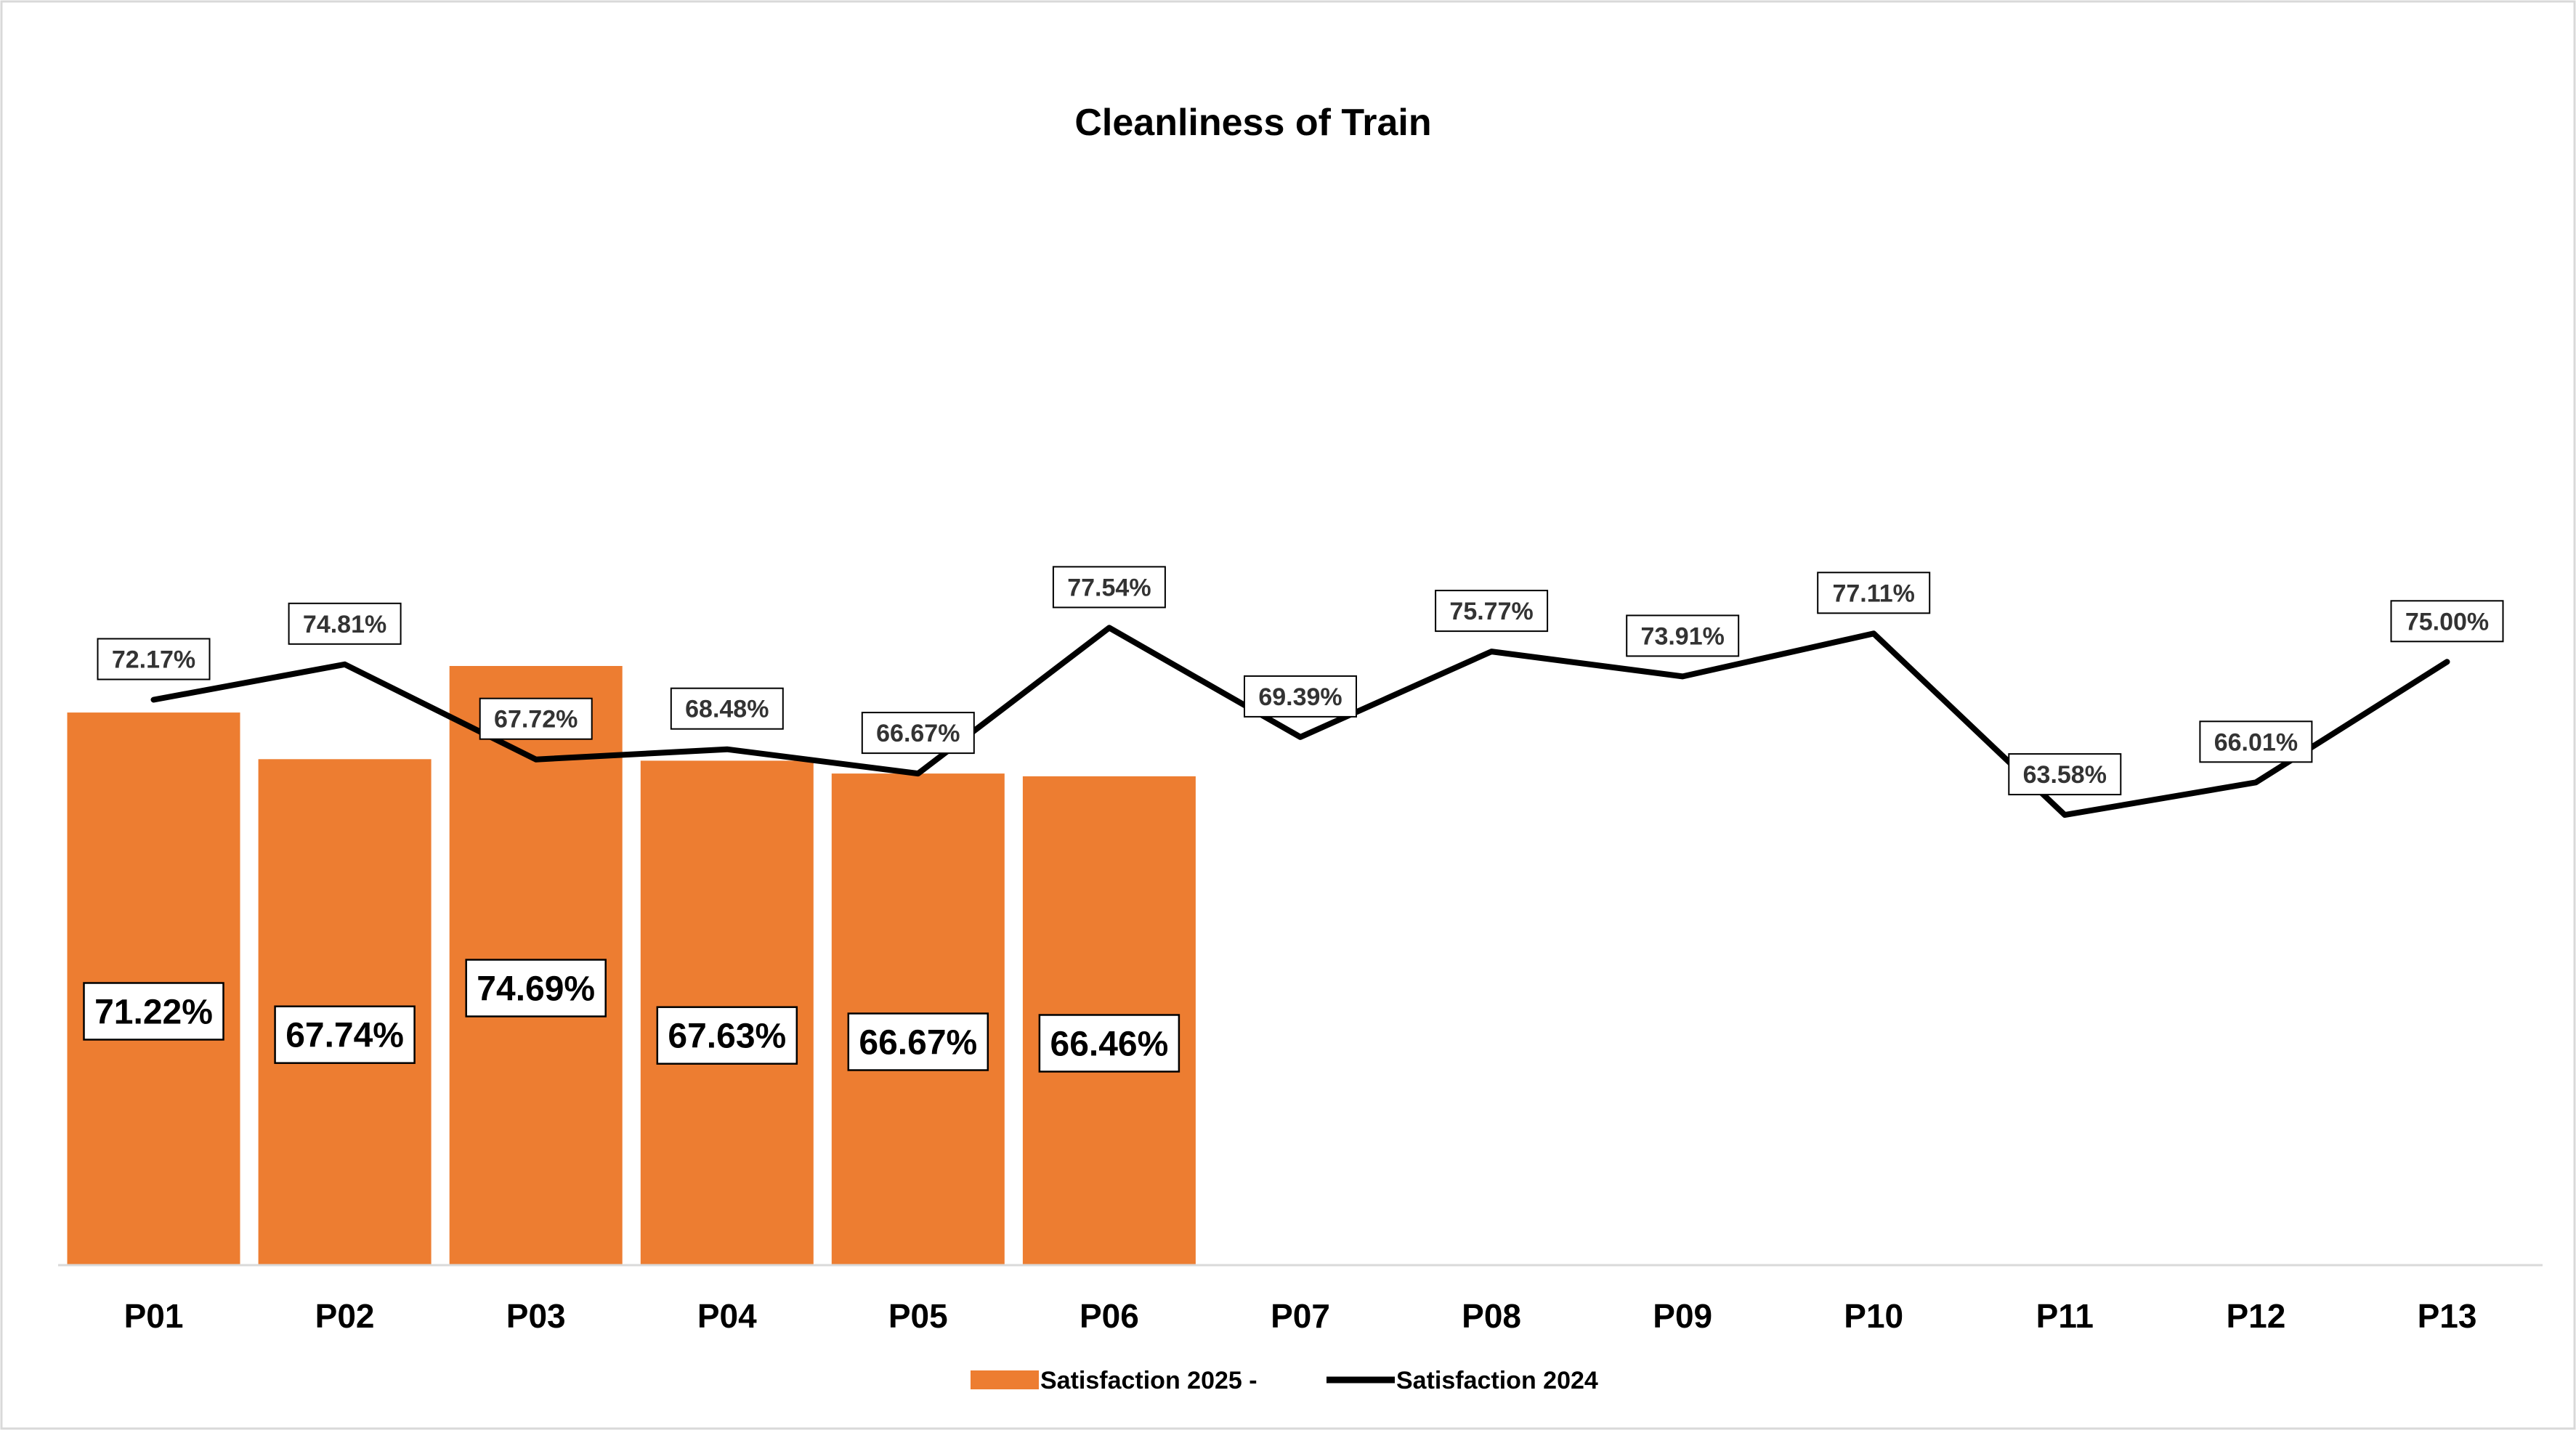  I want to click on line-data-label-text: 68.48%, so click(727, 709).